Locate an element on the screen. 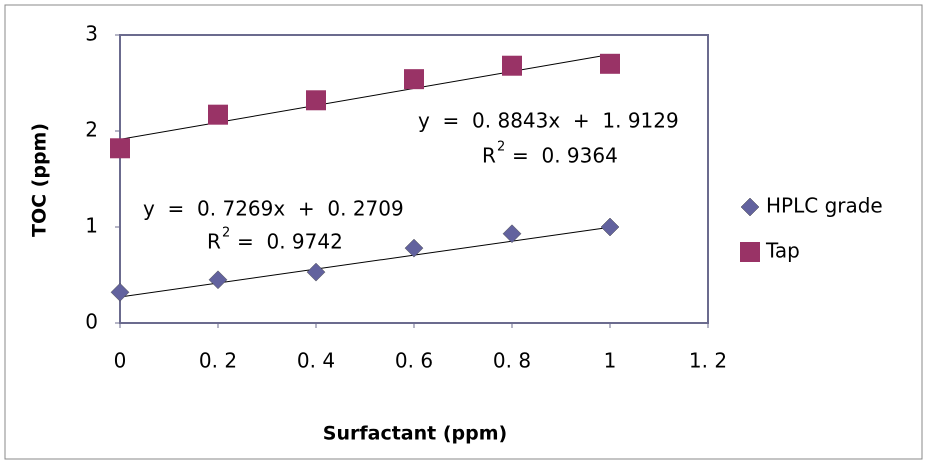 This screenshot has width=928, height=468. legend-label: HPLC grade is located at coordinates (824, 206).